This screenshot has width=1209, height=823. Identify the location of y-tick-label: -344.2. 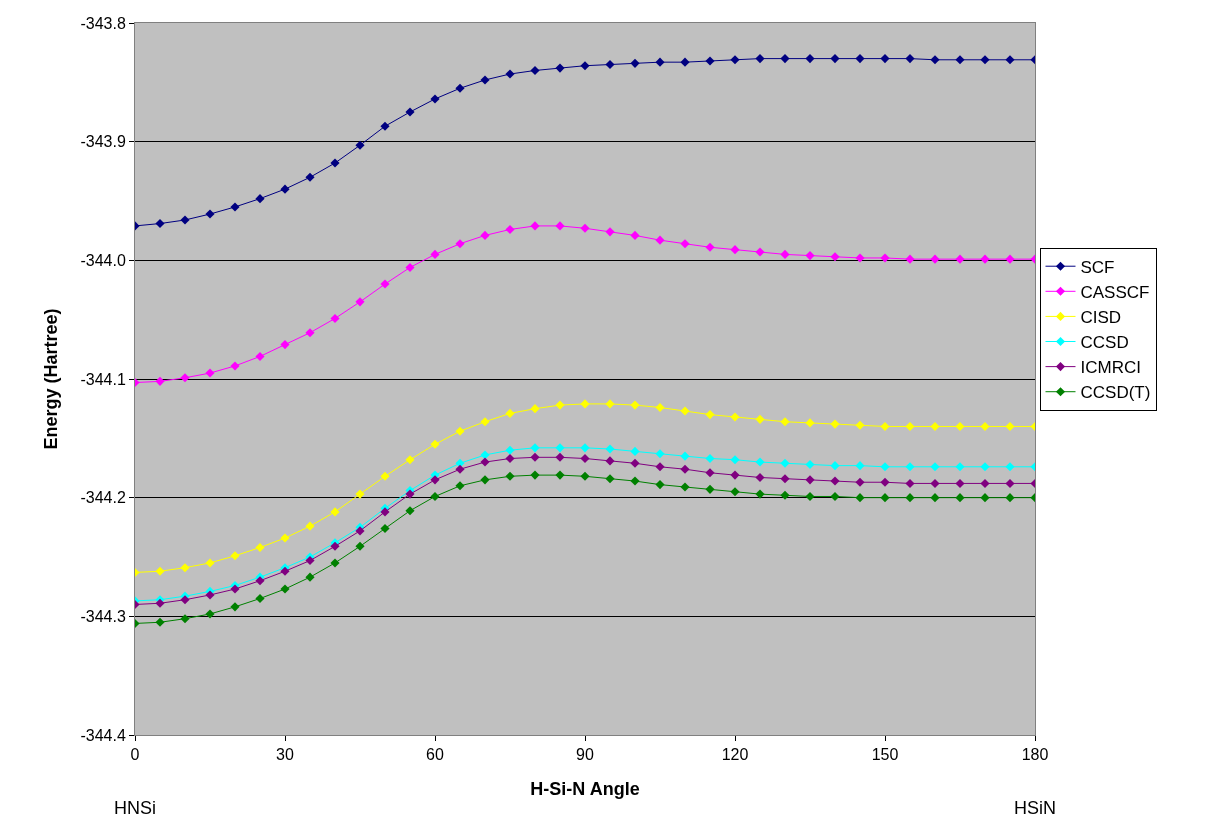
(103, 498).